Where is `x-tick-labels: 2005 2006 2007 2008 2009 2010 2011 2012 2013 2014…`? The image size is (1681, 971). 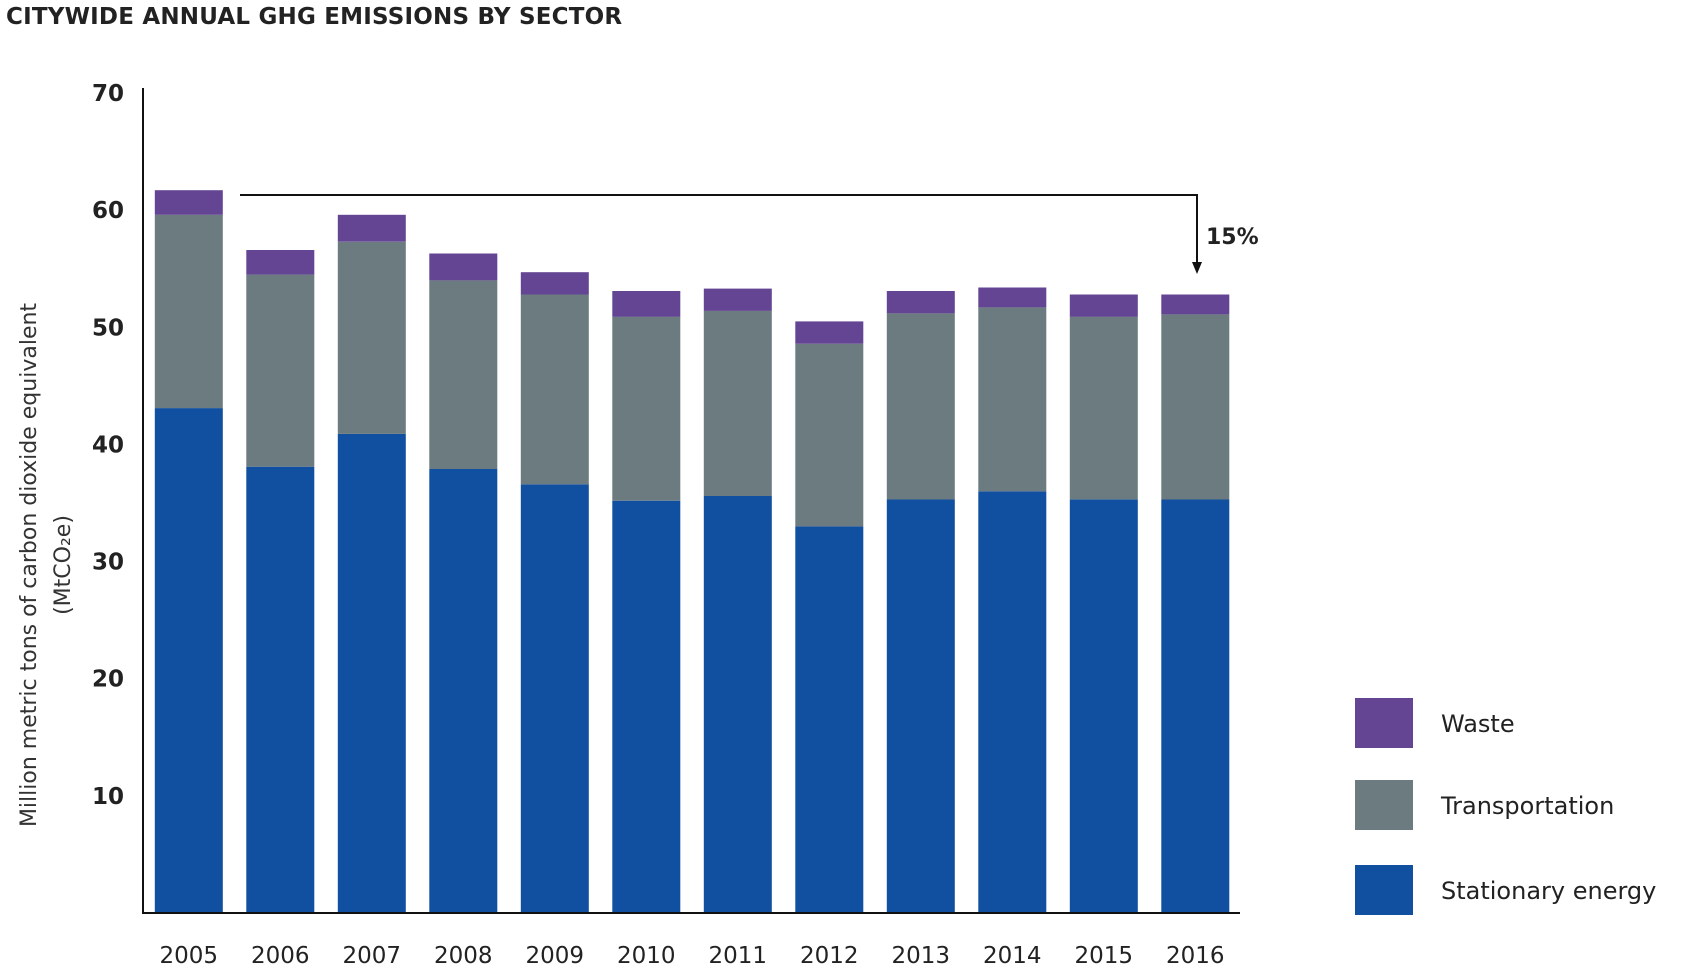
x-tick-labels: 2005 2006 2007 2008 2009 2010 2011 2012 2013 2014… is located at coordinates (692, 956).